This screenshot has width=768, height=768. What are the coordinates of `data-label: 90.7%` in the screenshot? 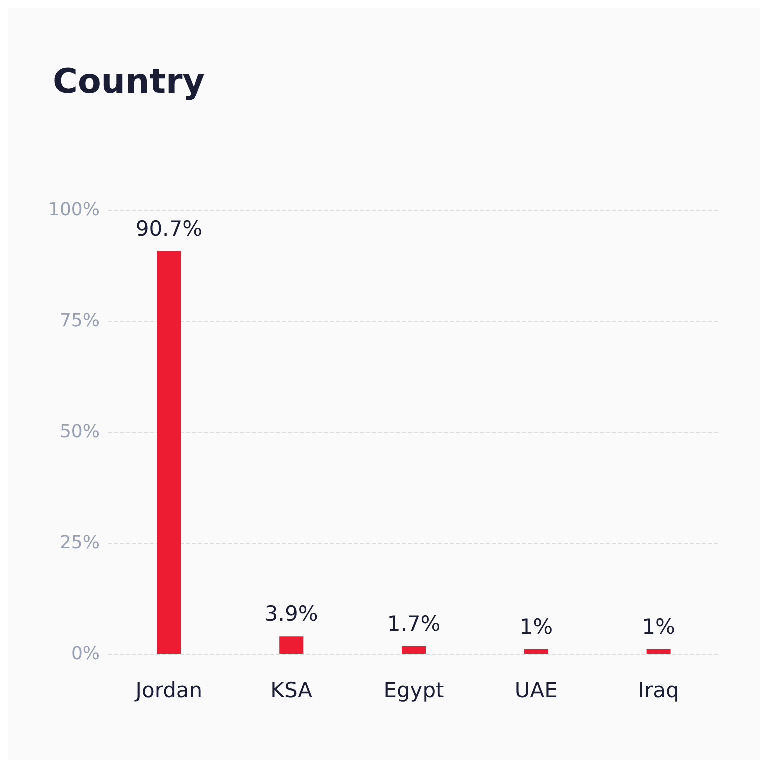 It's located at (169, 228).